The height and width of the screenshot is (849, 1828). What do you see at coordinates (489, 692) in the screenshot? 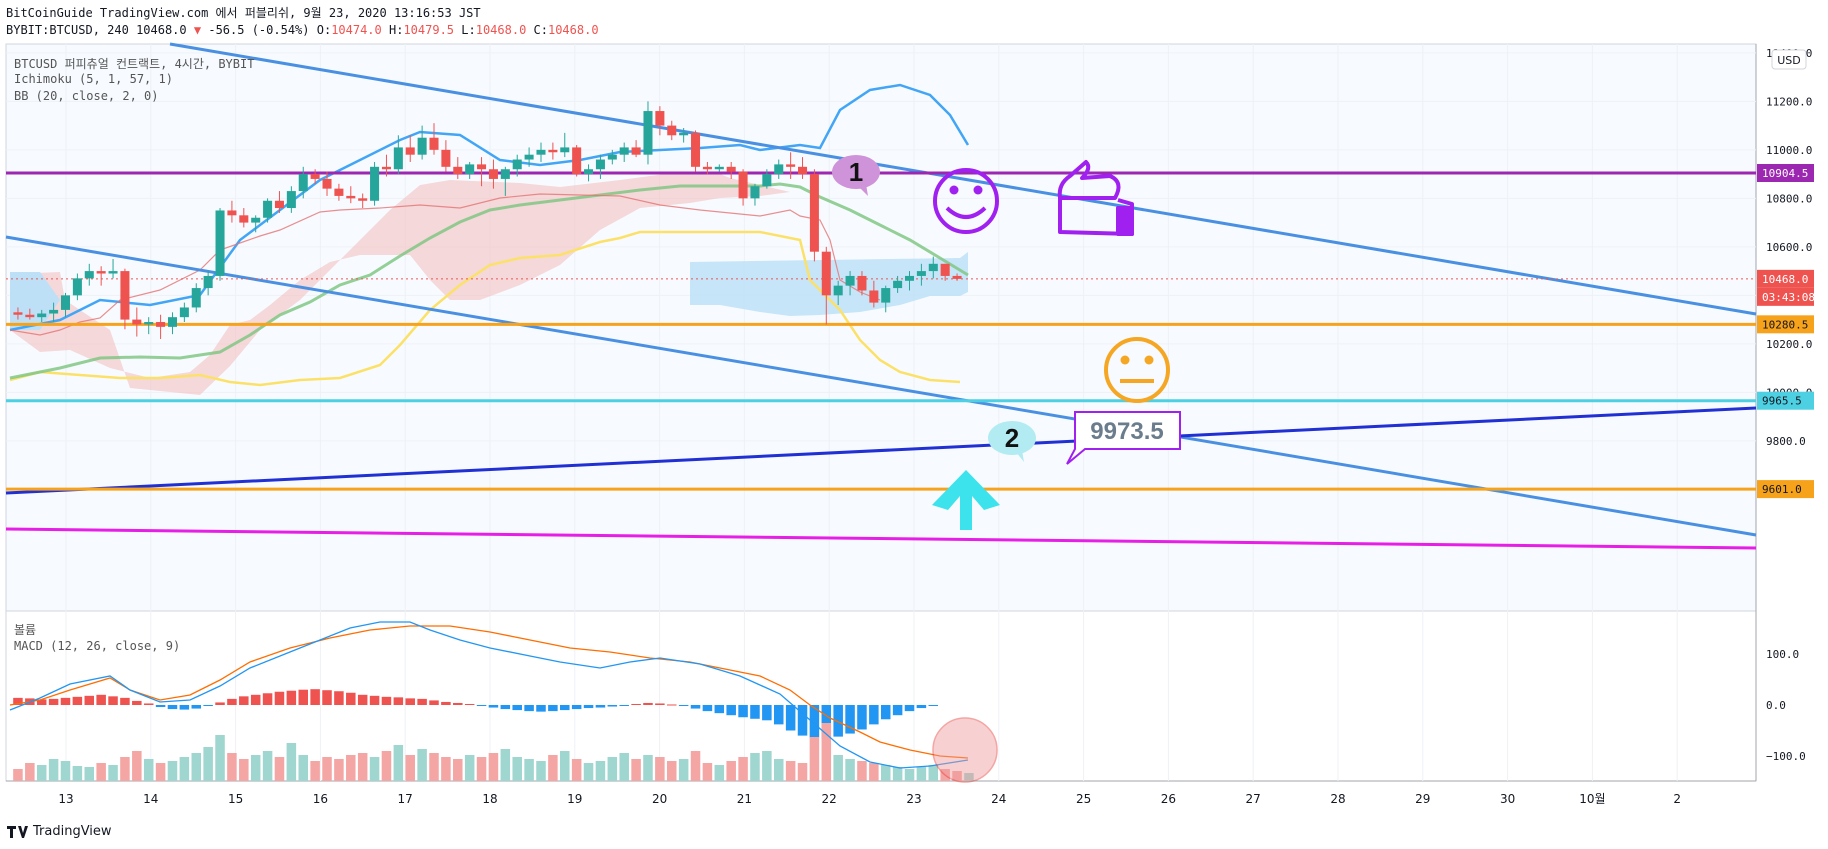
I see `macd-signal-line` at bounding box center [489, 692].